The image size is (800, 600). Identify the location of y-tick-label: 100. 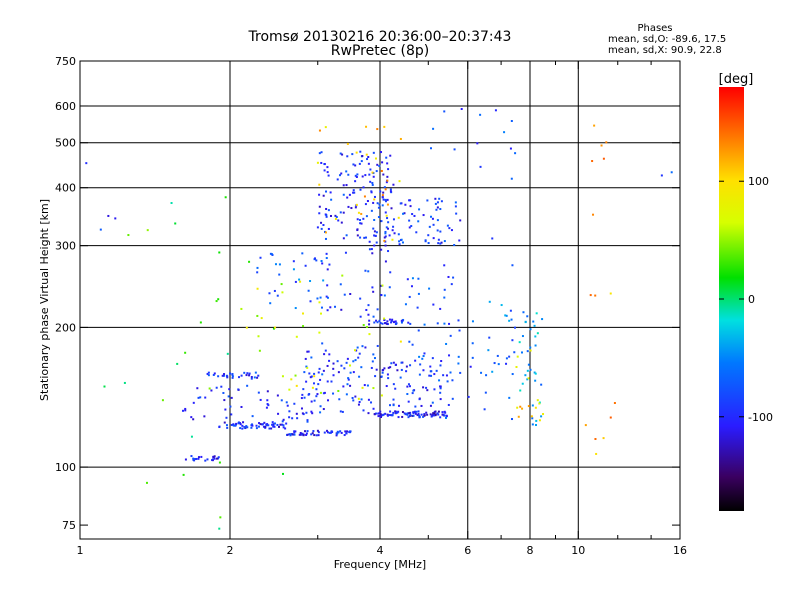
(65, 467).